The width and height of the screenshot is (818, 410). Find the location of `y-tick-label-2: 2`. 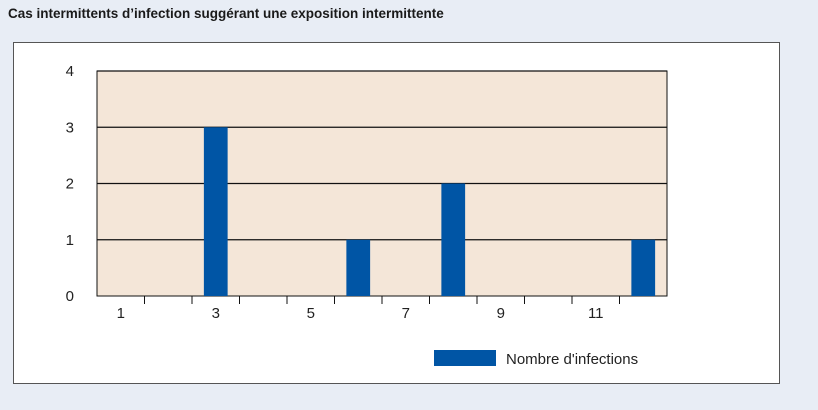

y-tick-label-2: 2 is located at coordinates (70, 184).